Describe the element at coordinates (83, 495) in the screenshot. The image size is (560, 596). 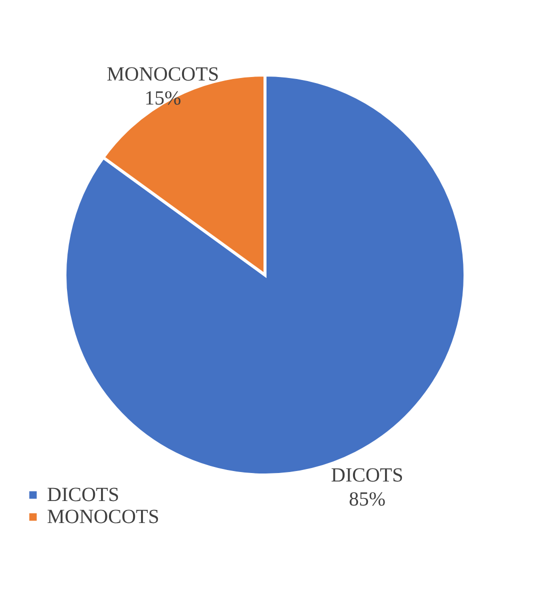
I see `legend-label: DICOTS` at that location.